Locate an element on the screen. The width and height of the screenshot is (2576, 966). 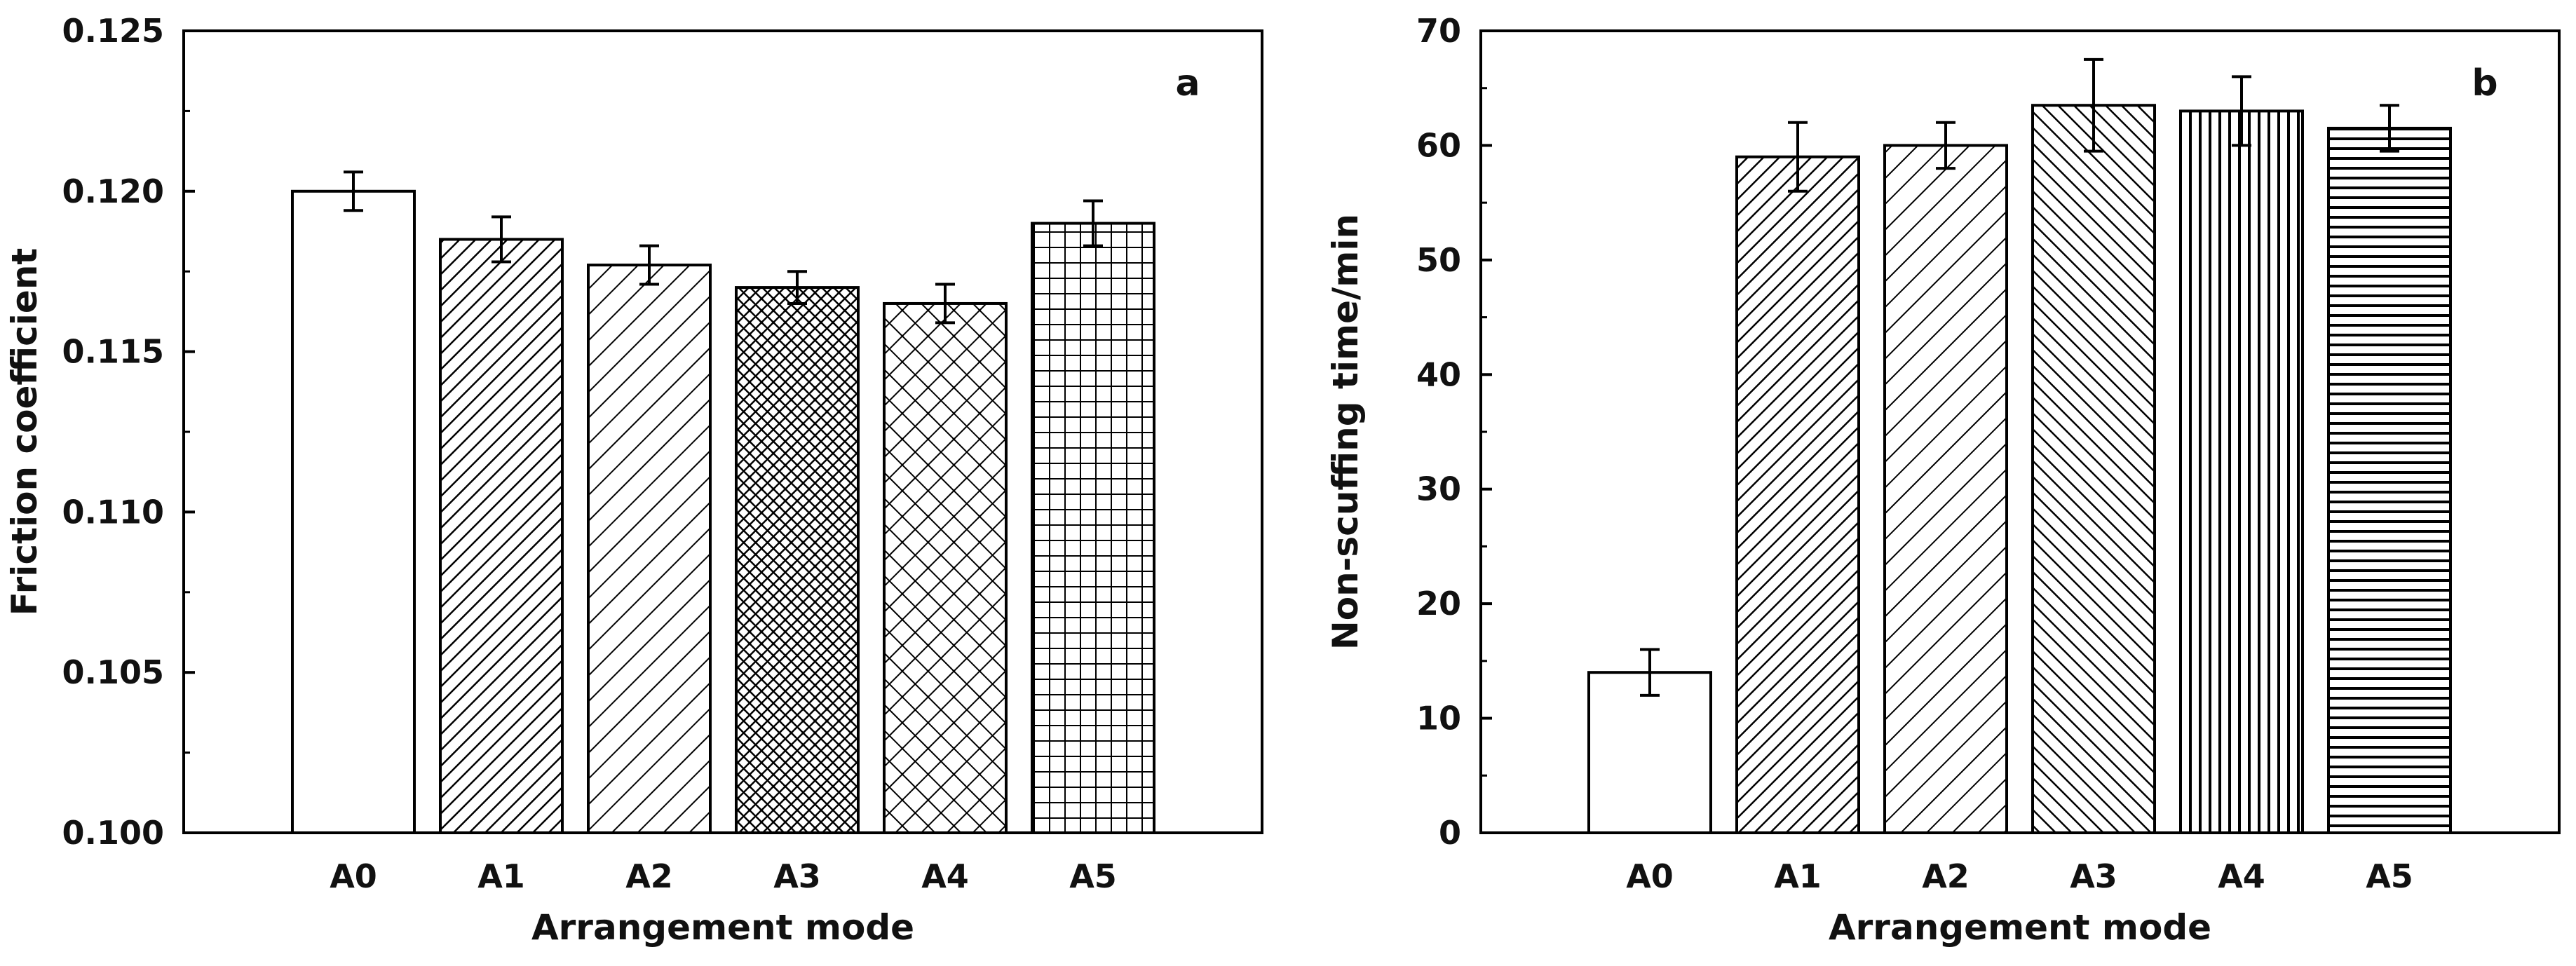
y-tick-label: 10 is located at coordinates (1438, 718).